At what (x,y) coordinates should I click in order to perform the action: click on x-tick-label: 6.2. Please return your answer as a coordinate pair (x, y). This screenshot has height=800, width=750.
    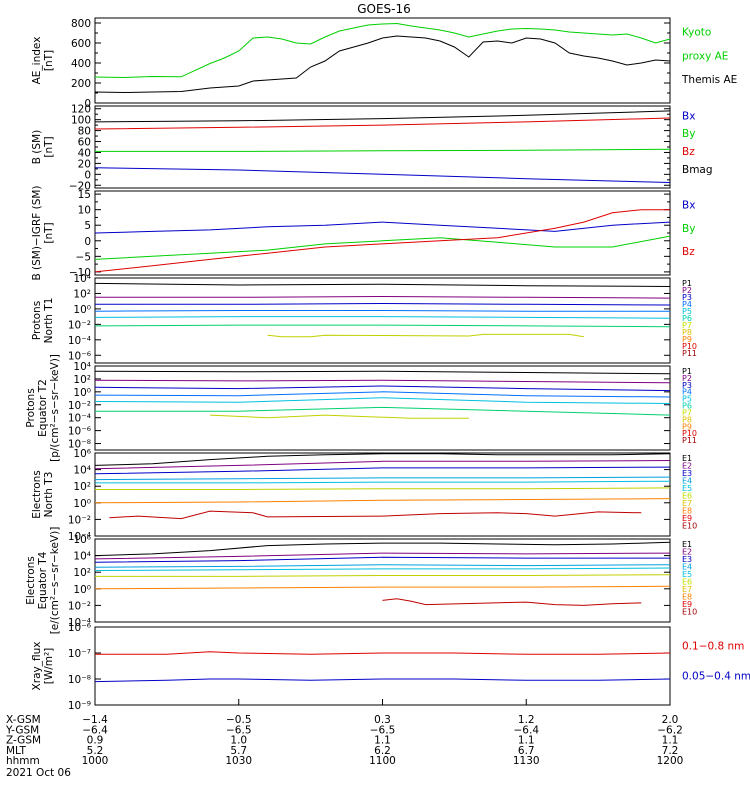
    Looking at the image, I should click on (382, 751).